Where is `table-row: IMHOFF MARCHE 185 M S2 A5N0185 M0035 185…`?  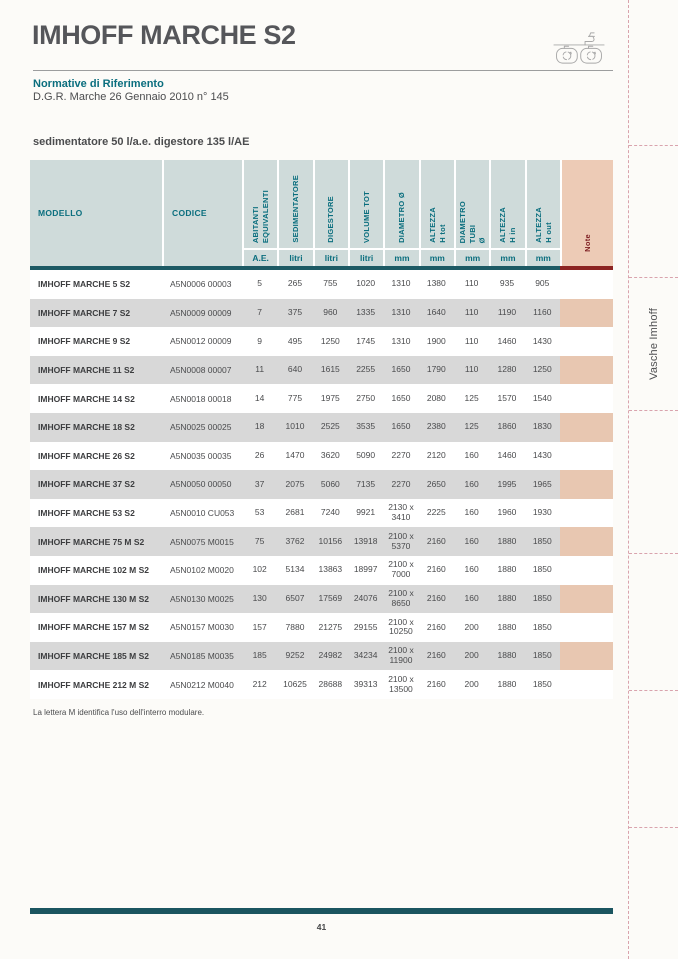 table-row: IMHOFF MARCHE 185 M S2 A5N0185 M0035 185… is located at coordinates (321, 656).